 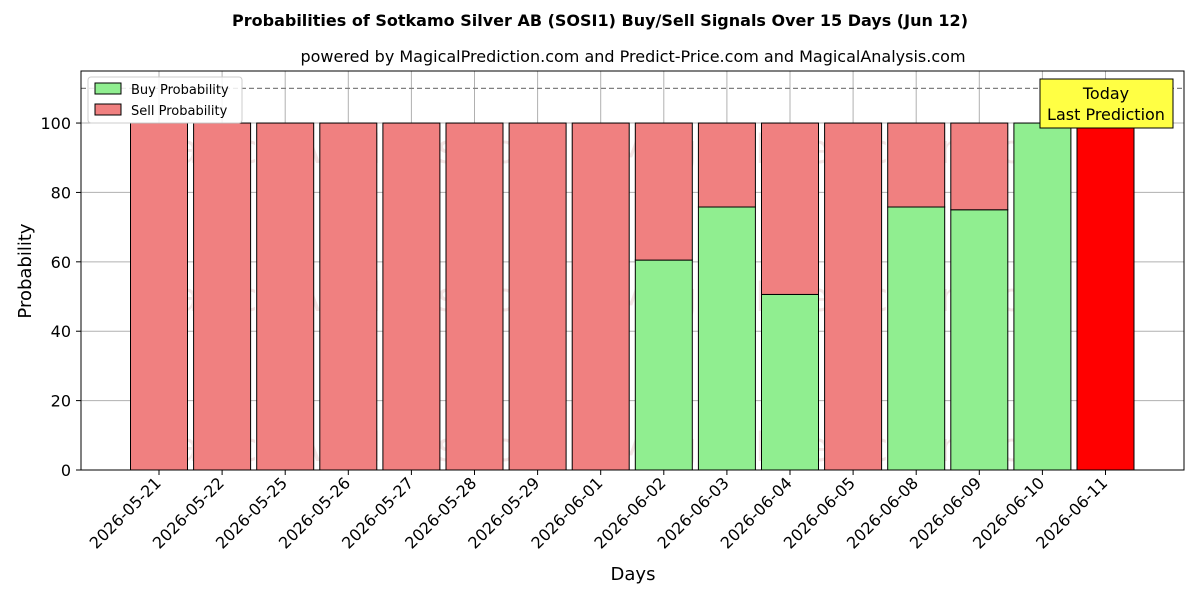 I want to click on legend-frame, so click(x=165, y=100).